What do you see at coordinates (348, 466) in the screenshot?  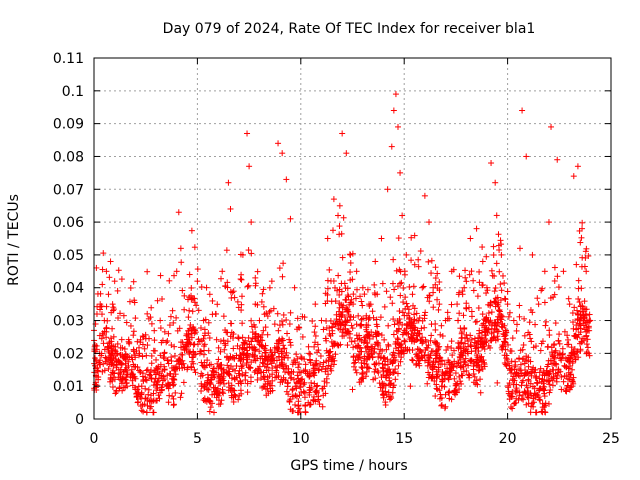 I see `x-axis-label: GPS time / hours` at bounding box center [348, 466].